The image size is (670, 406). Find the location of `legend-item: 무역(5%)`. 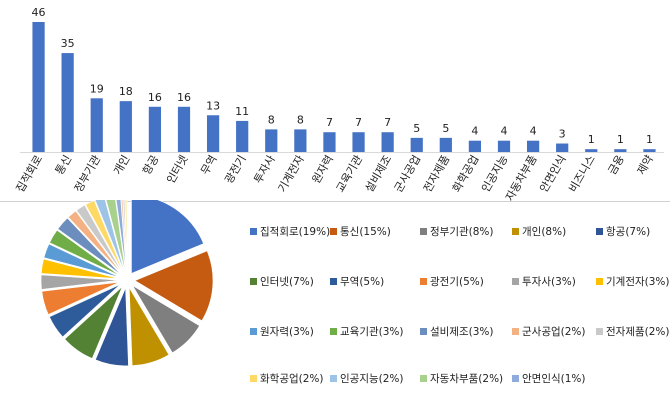

legend-item: 무역(5%) is located at coordinates (357, 282).